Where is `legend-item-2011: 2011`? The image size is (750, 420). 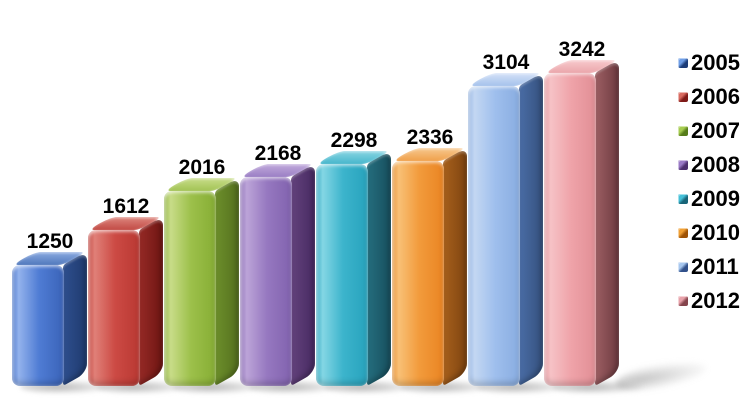
legend-item-2011: 2011 is located at coordinates (709, 267).